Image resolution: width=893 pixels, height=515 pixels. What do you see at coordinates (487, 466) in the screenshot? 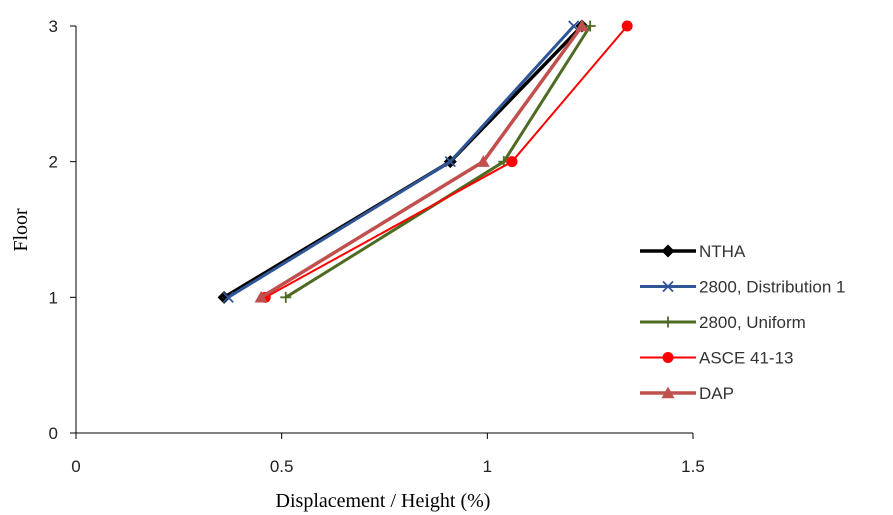
I see `x-tick-label: 1` at bounding box center [487, 466].